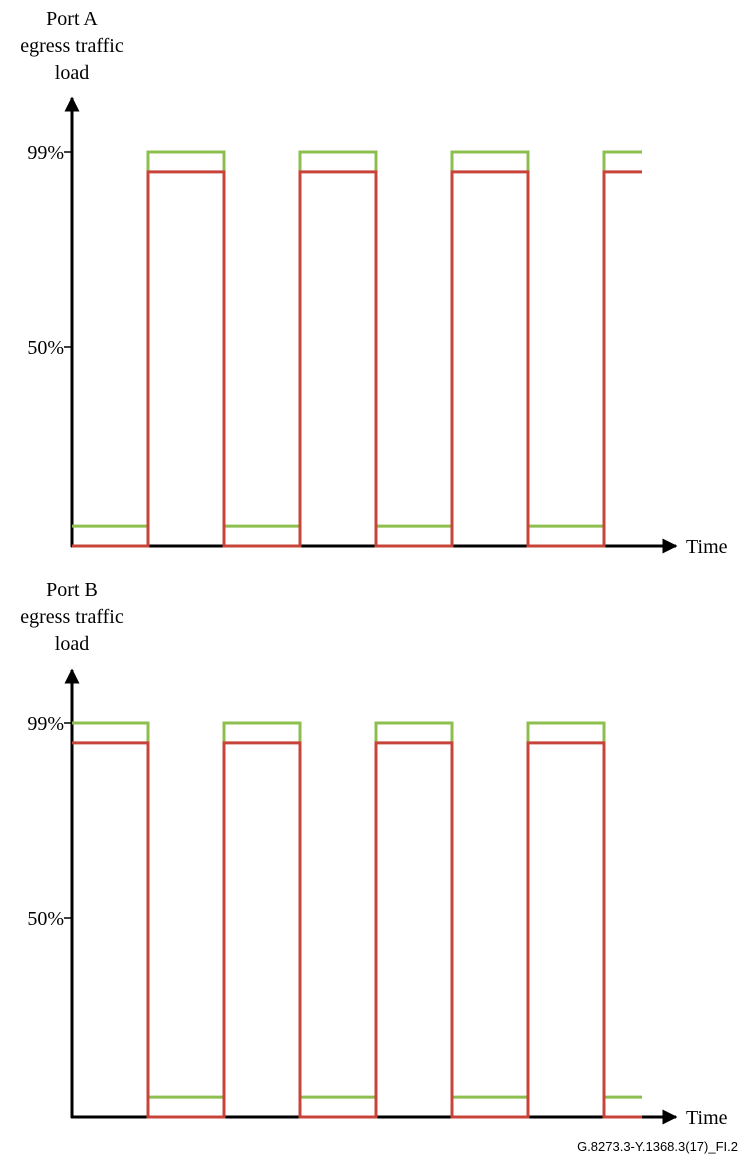 This screenshot has height=1159, width=742. I want to click on y-axis-label-line: Port B, so click(72, 590).